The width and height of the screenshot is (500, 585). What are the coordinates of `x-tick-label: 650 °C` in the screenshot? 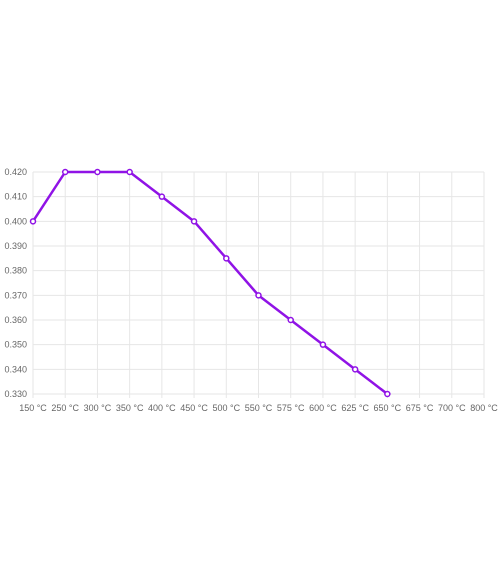 It's located at (388, 408).